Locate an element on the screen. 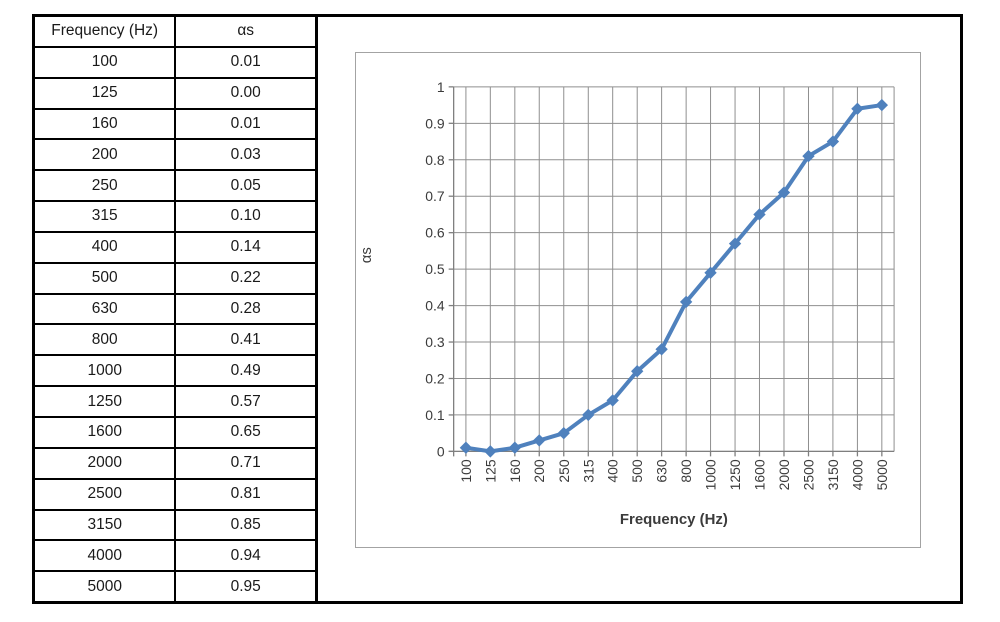 The image size is (1000, 622). table-row: 160 0.01 is located at coordinates (175, 125).